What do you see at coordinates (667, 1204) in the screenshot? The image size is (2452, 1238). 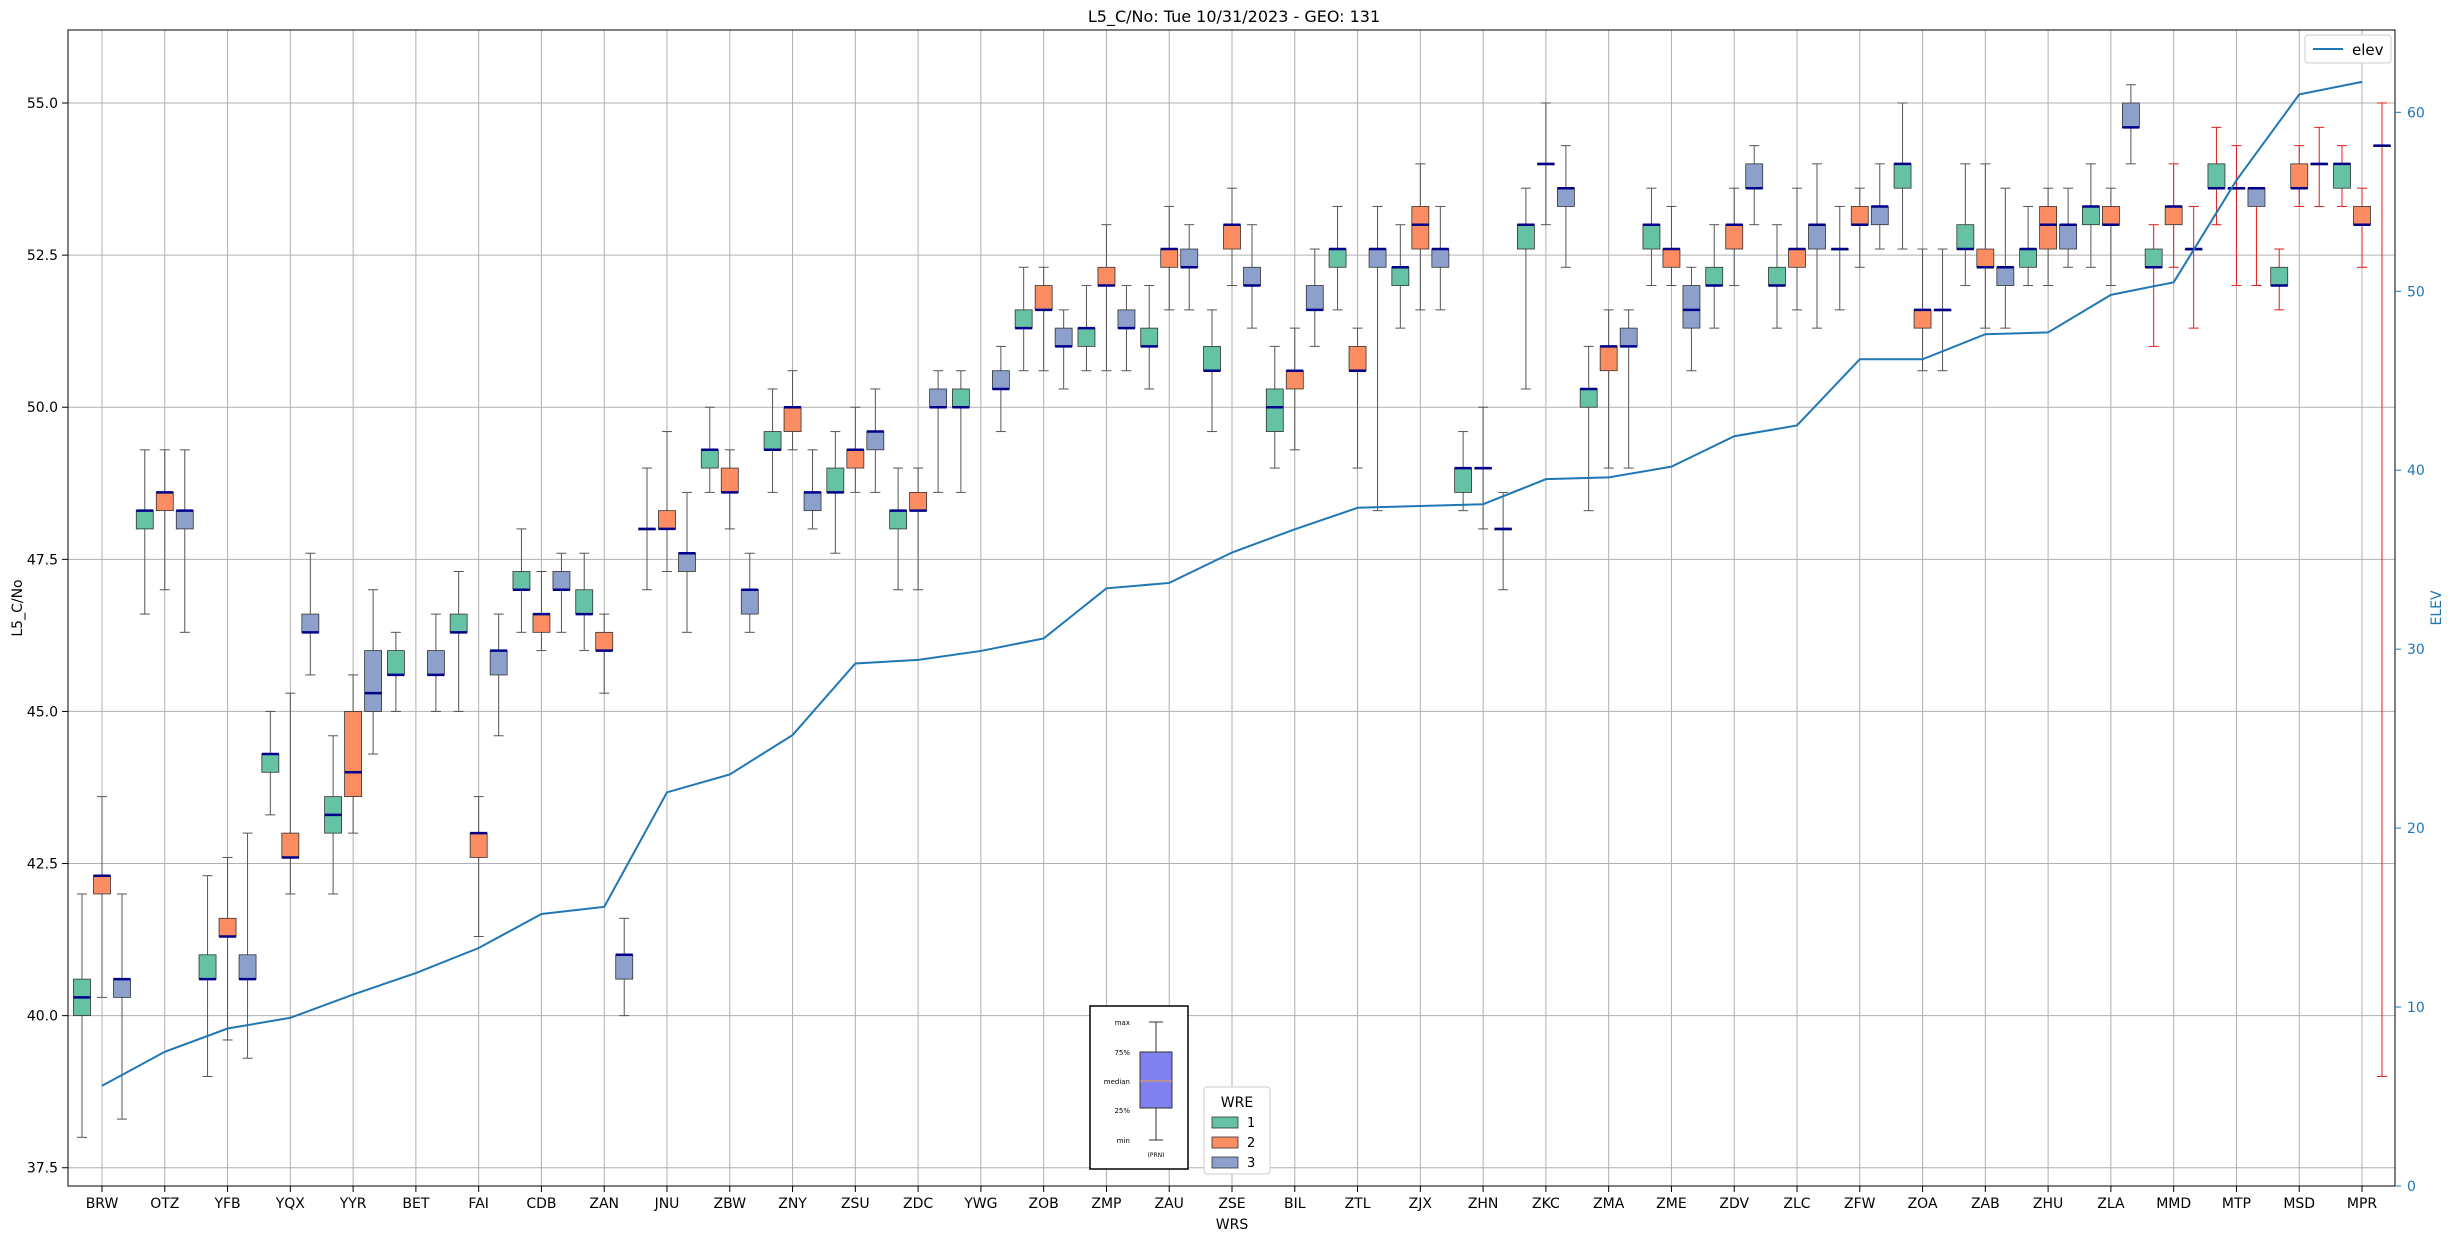 I see `x-tick-label: JNU` at bounding box center [667, 1204].